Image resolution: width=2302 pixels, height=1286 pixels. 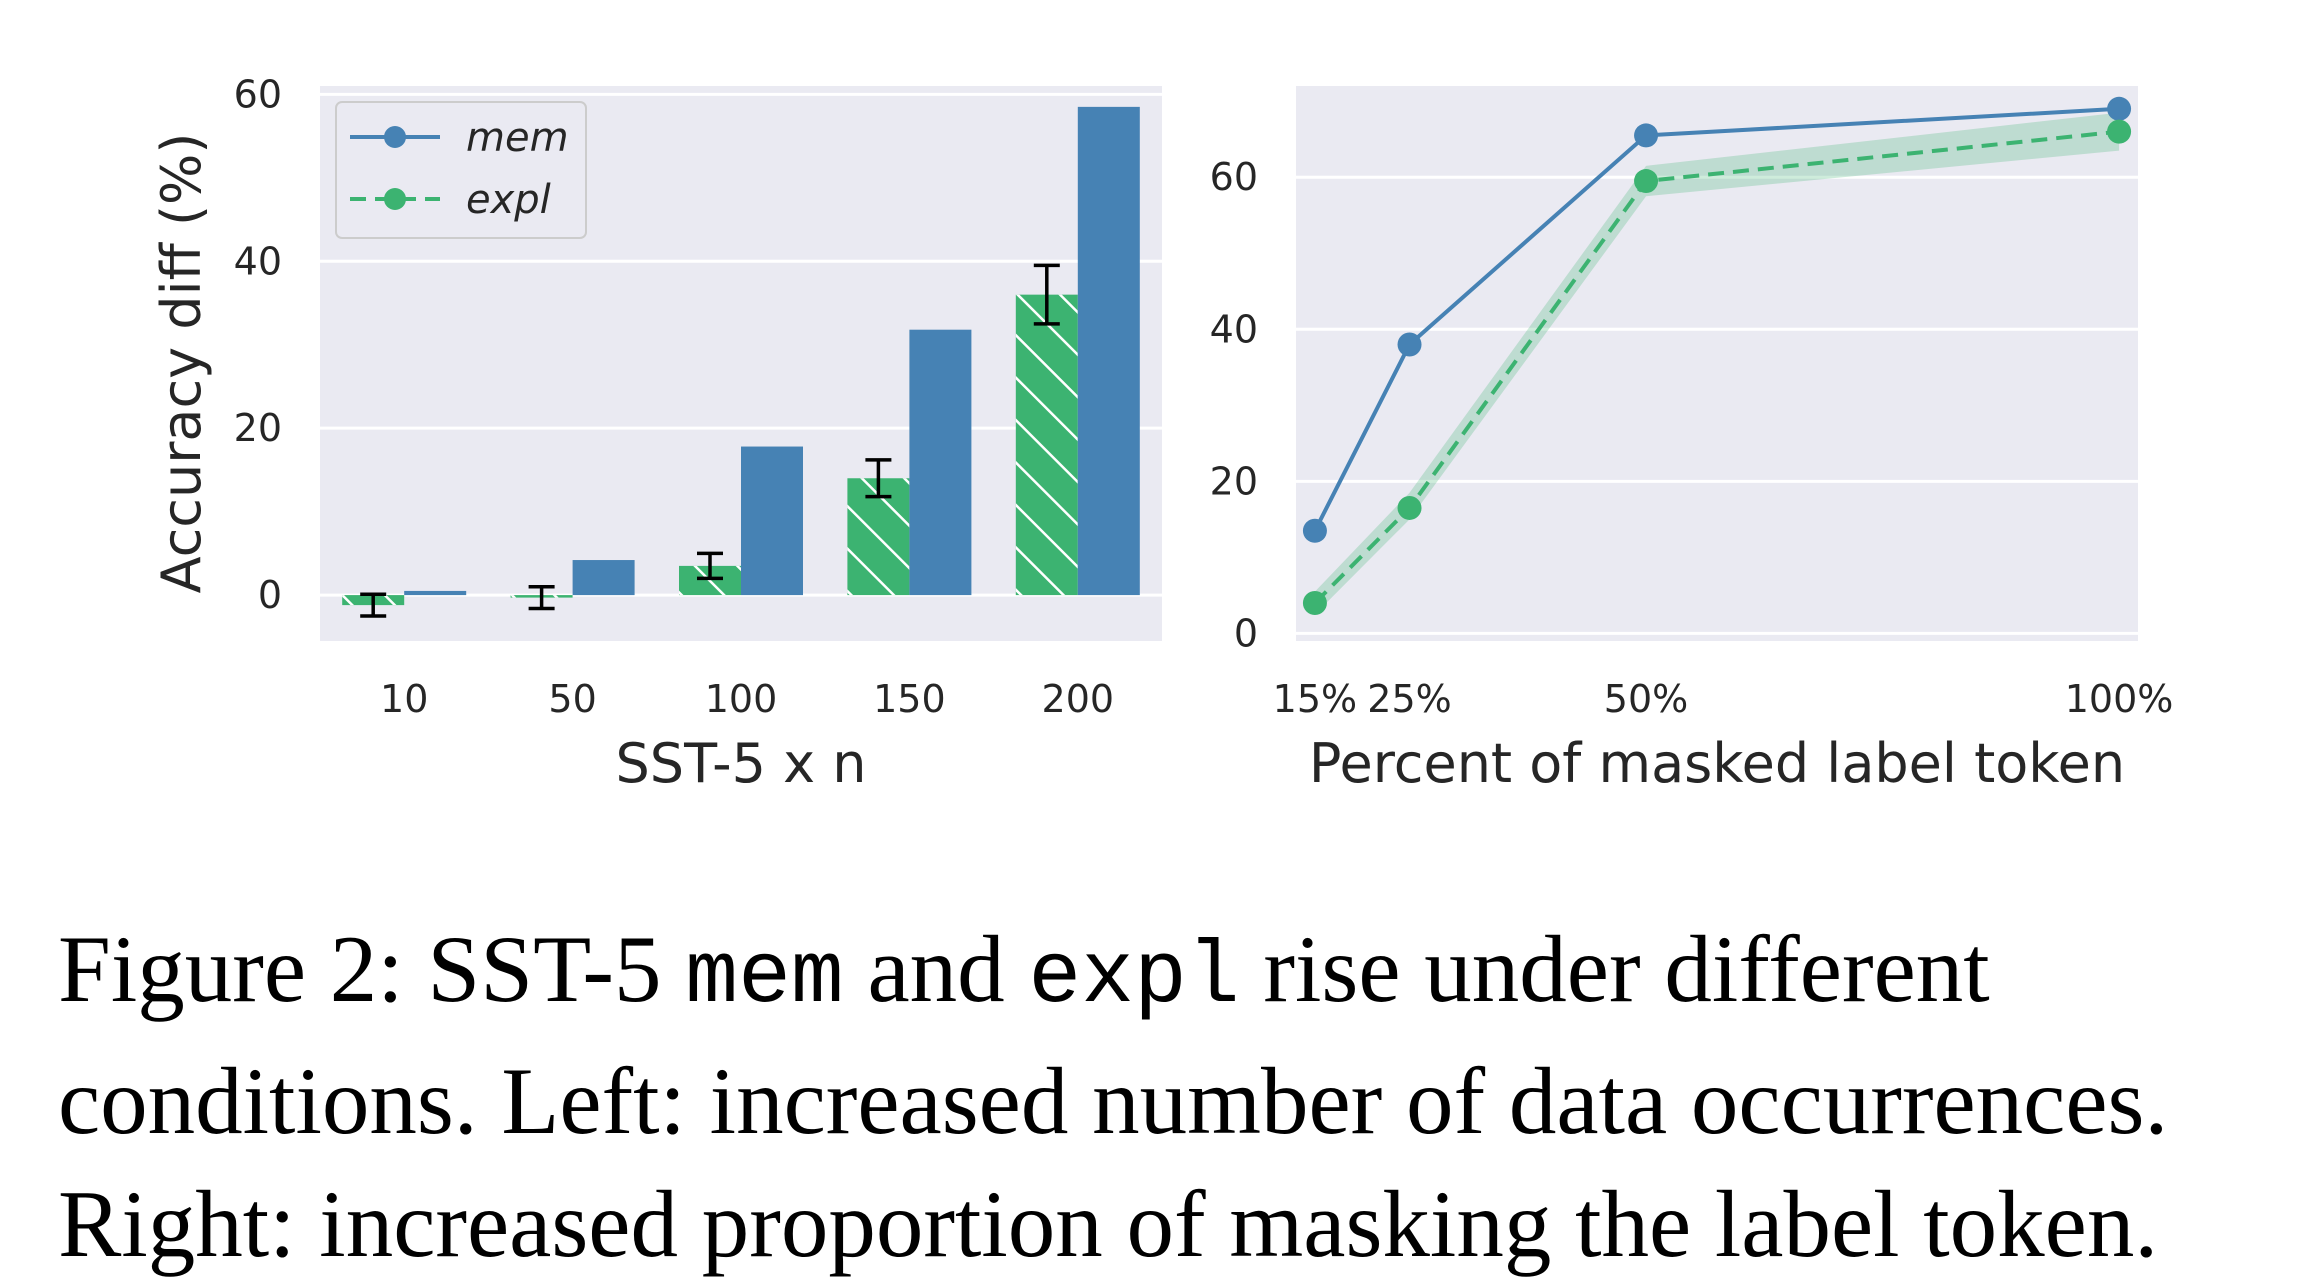 I want to click on right-x-tick-label: 15%, so click(x=1315, y=699).